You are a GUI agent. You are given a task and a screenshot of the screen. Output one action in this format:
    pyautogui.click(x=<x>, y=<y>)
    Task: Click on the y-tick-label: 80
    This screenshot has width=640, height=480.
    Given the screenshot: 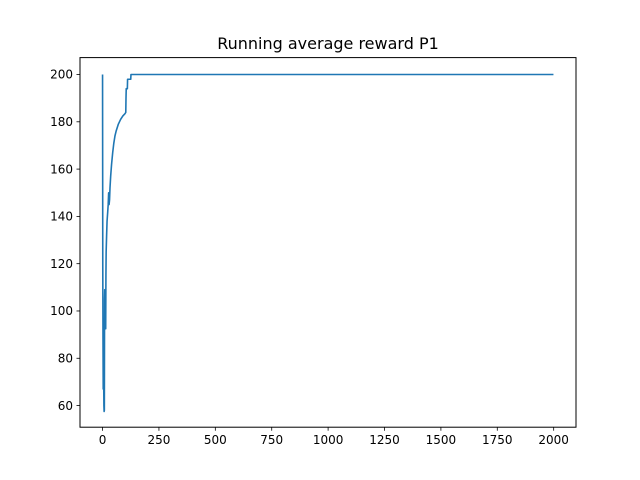 What is the action you would take?
    pyautogui.click(x=65, y=358)
    